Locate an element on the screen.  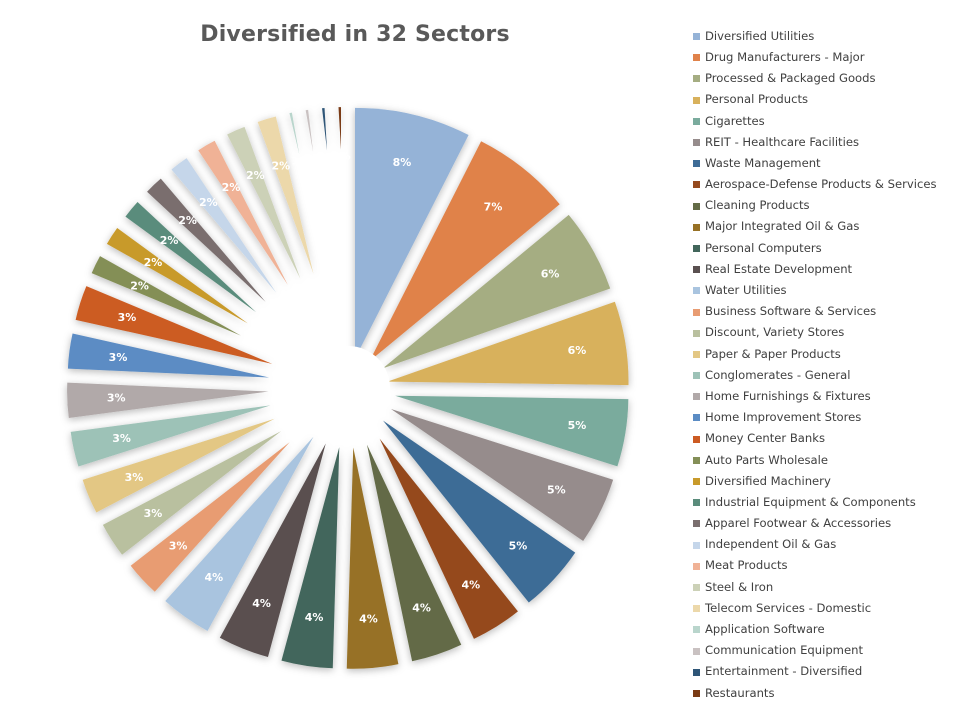
legend-label: Entertainment - Diversified is located at coordinates (784, 671).